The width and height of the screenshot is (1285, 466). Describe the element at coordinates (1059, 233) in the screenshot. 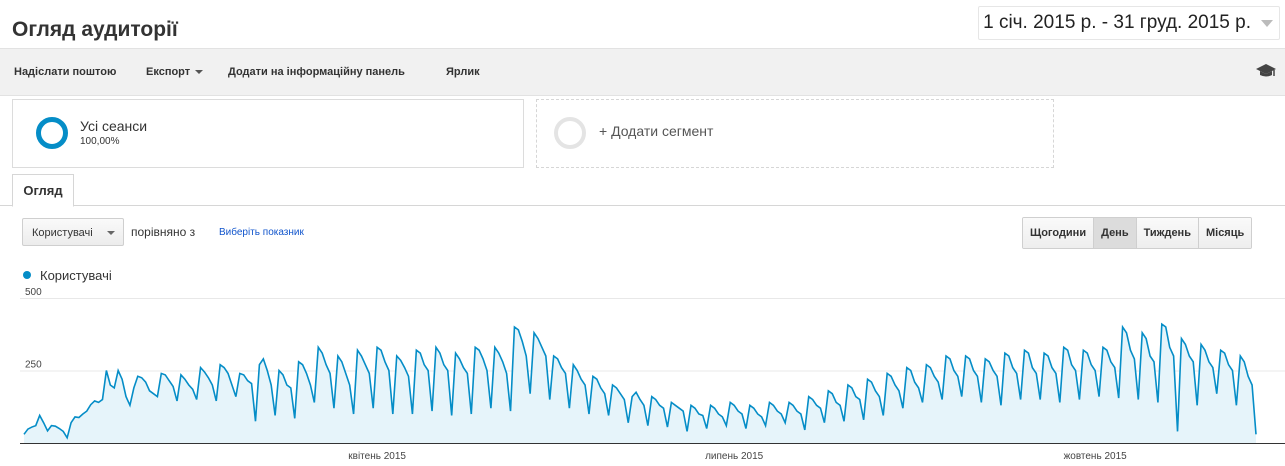

I see `period-hourly-button: Щогодини` at that location.